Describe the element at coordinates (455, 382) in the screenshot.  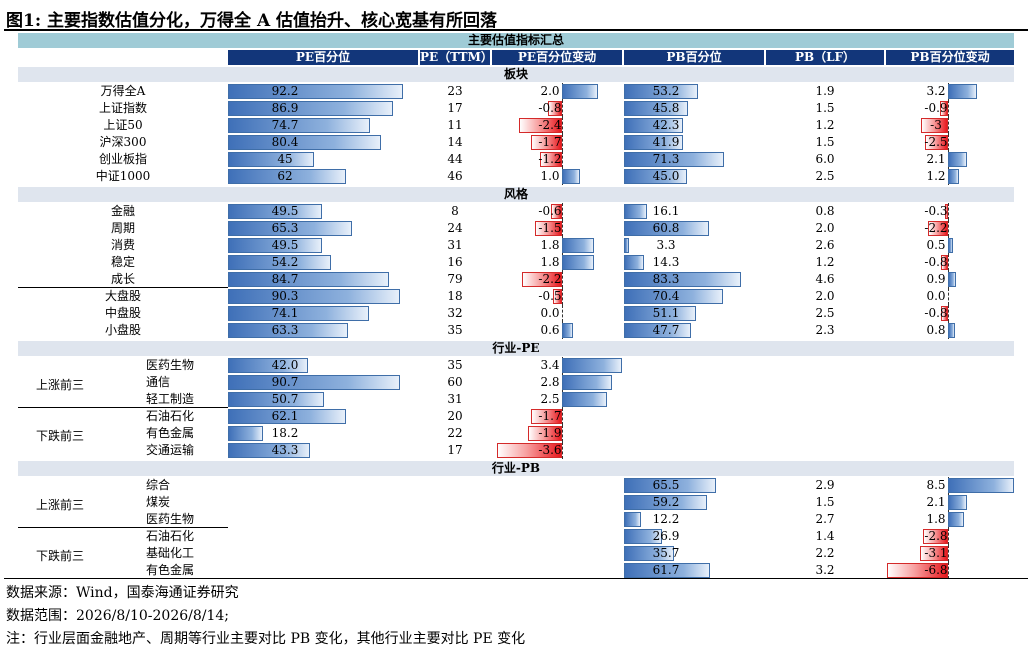
I see `pe-ttm-value: 60` at that location.